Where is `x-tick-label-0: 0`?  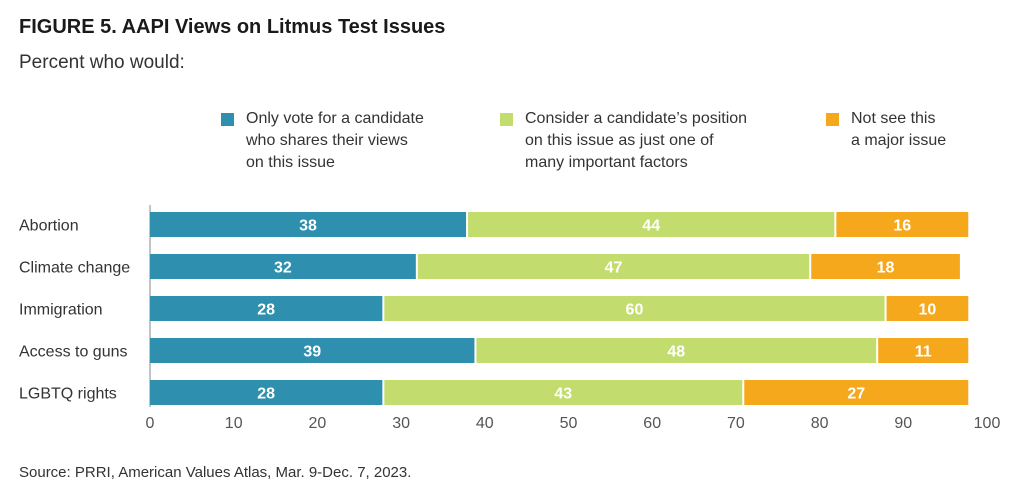 x-tick-label-0: 0 is located at coordinates (150, 423).